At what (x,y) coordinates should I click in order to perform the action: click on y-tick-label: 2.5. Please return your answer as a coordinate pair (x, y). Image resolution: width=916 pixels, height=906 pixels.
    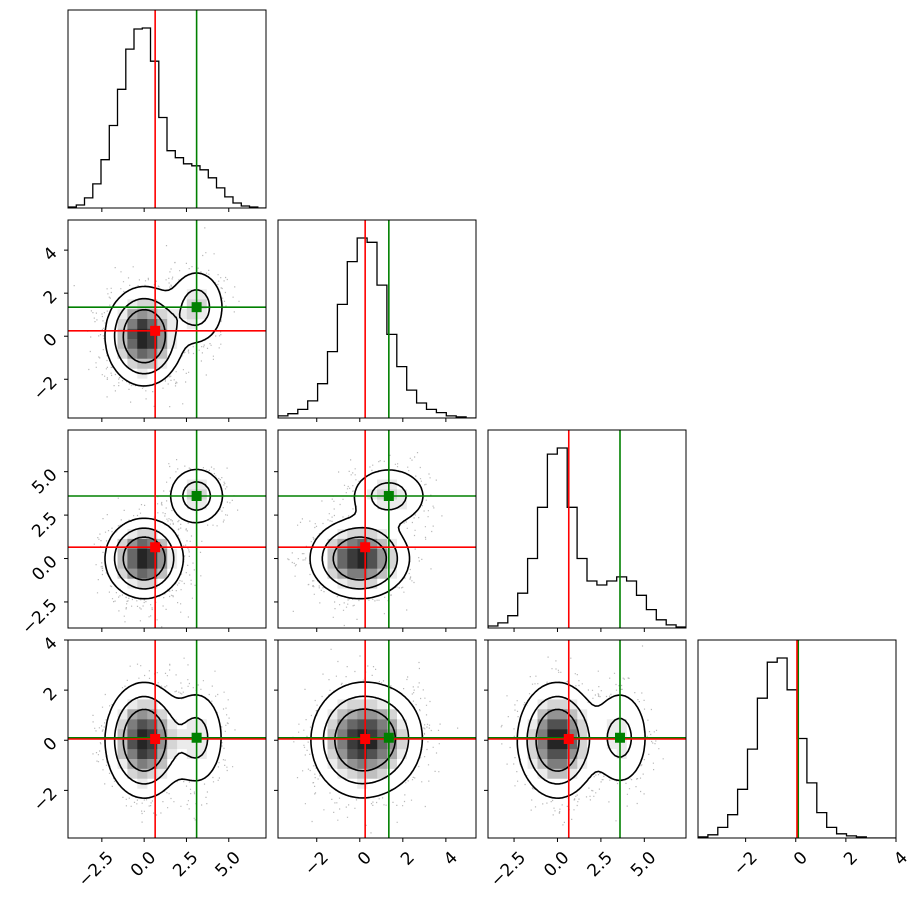
    Looking at the image, I should click on (44, 524).